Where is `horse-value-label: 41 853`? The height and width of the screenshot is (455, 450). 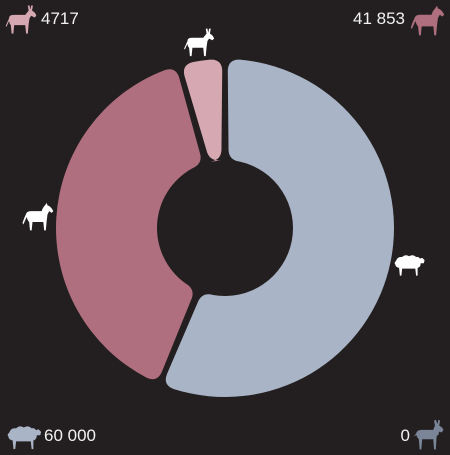 horse-value-label: 41 853 is located at coordinates (379, 18).